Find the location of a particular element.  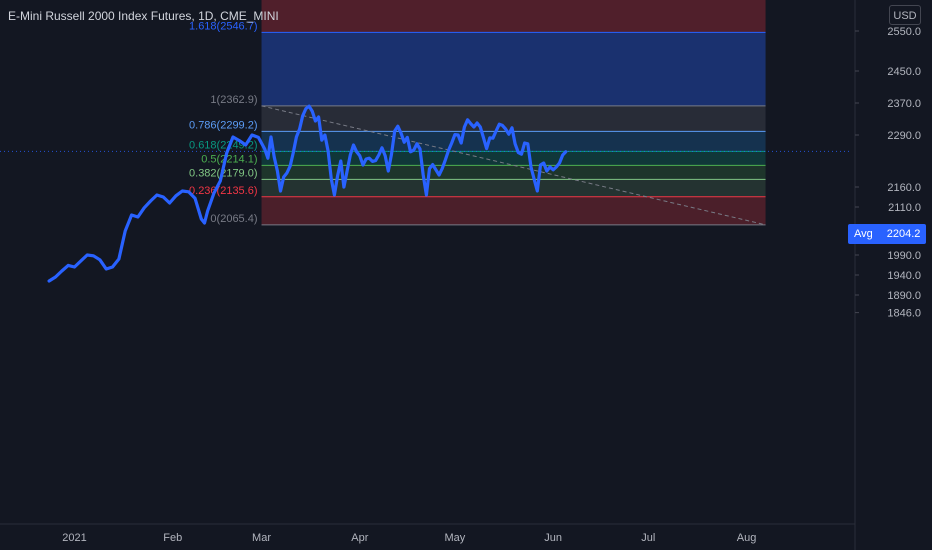

fib-level-label: 0.5(2214.1) is located at coordinates (229, 159).